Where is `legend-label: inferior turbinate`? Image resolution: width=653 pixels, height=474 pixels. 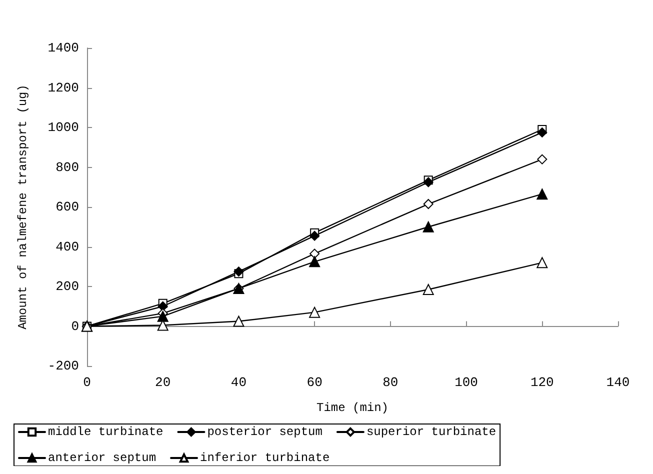 legend-label: inferior turbinate is located at coordinates (265, 458).